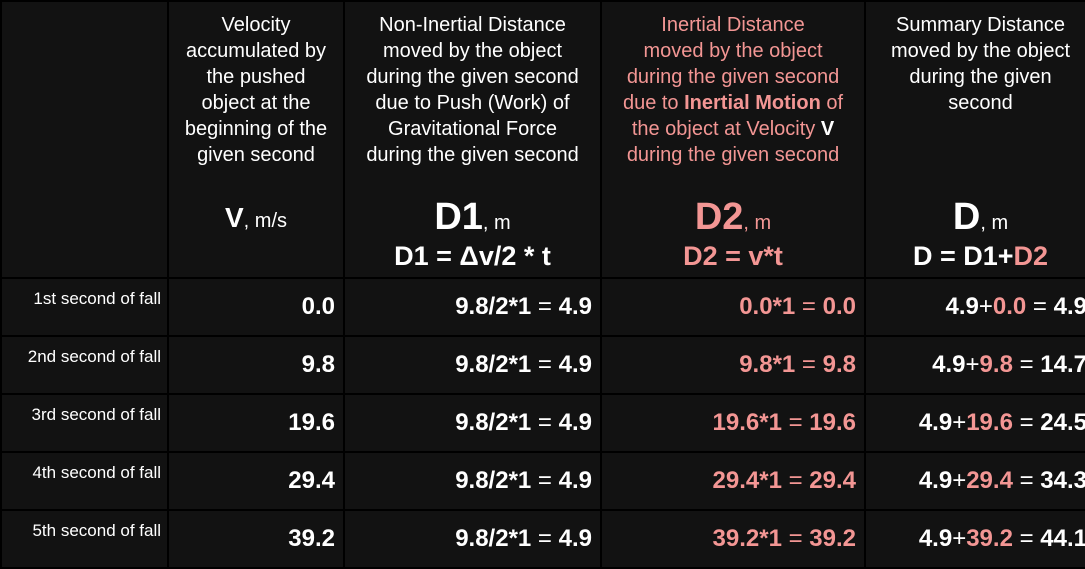 Image resolution: width=1085 pixels, height=569 pixels. Describe the element at coordinates (733, 234) in the screenshot. I see `d2-symbol: D2, m D2 = v*t` at that location.